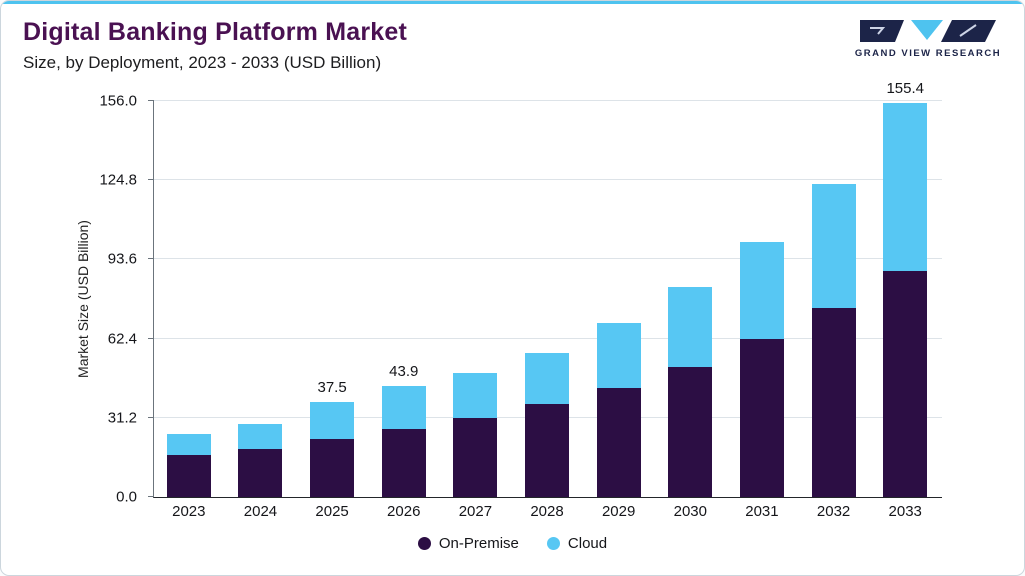 This screenshot has width=1025, height=576. I want to click on x-tick-label: 2030, so click(690, 511).